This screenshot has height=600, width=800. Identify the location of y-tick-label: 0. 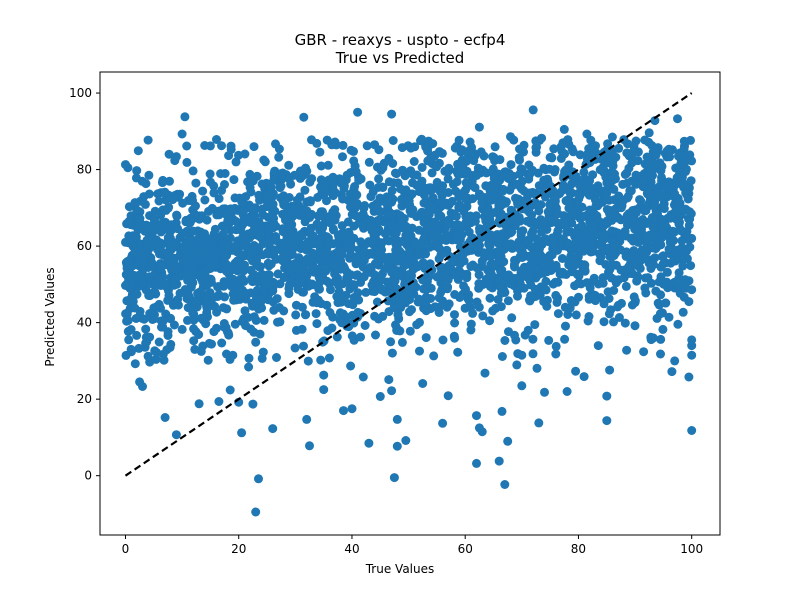
(88, 476).